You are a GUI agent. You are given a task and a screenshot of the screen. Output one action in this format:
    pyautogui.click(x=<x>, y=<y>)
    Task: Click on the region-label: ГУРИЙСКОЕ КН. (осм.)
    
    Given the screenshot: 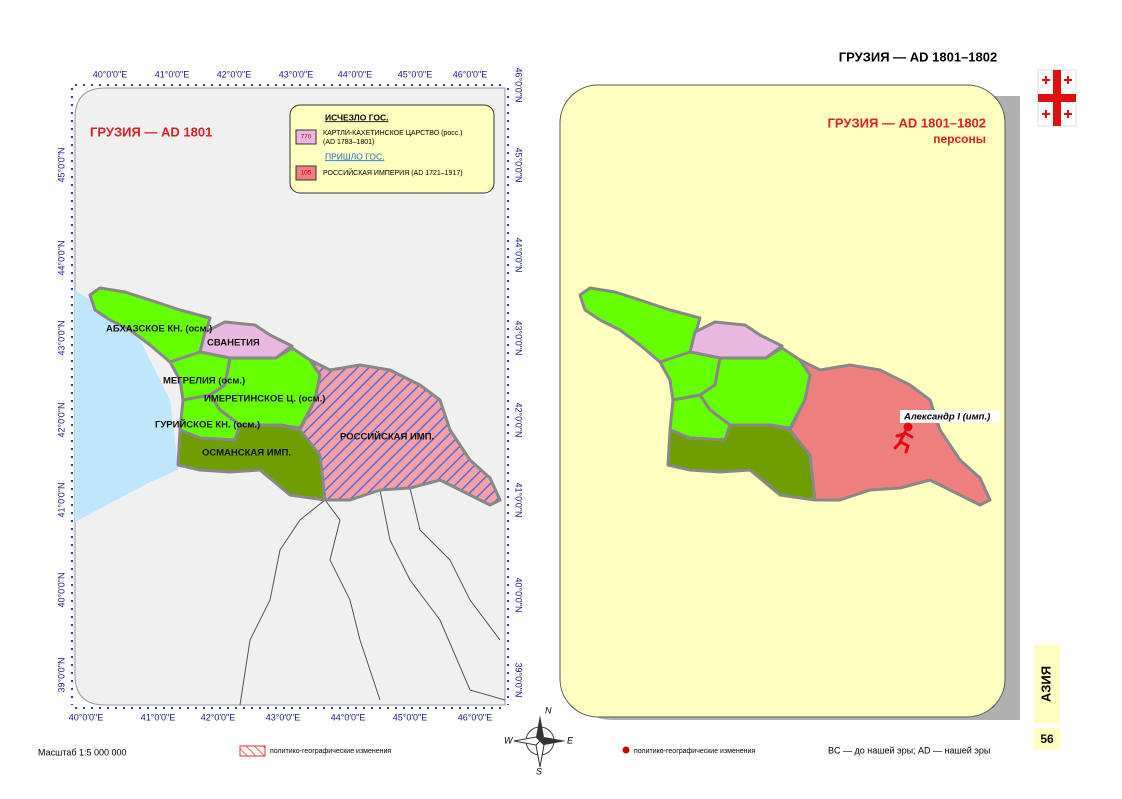 What is the action you would take?
    pyautogui.click(x=207, y=425)
    